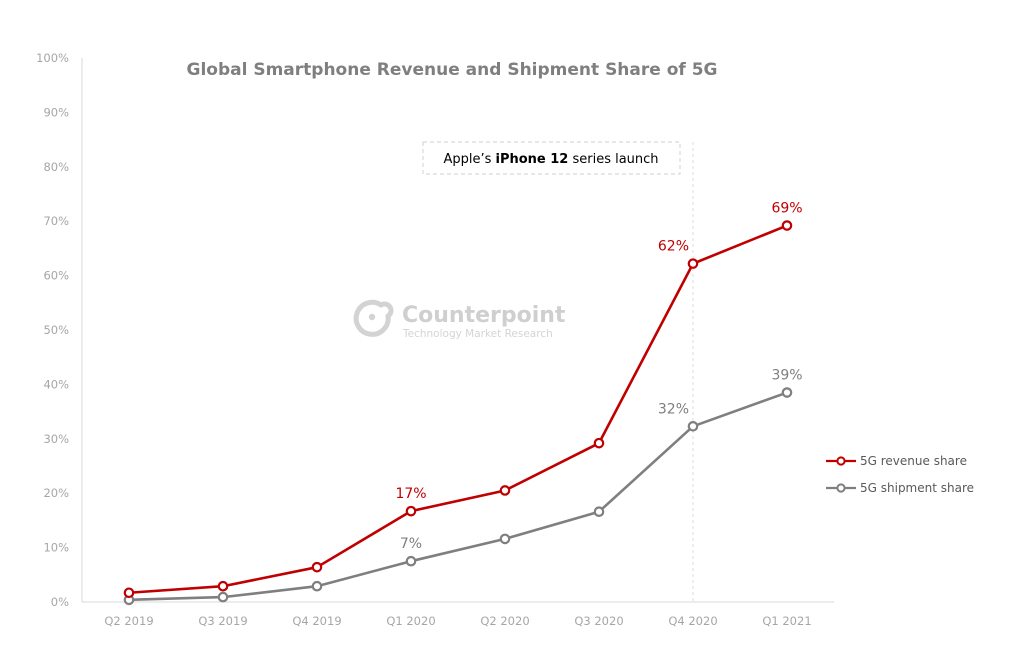  Describe the element at coordinates (60, 602) in the screenshot. I see `y-tick-label: 0%` at that location.